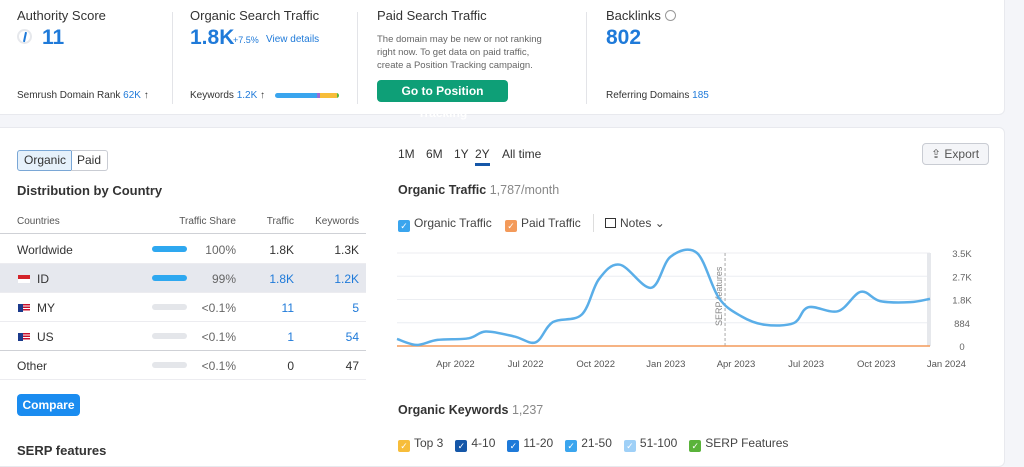 The width and height of the screenshot is (1024, 467). Describe the element at coordinates (658, 443) in the screenshot. I see `keyword-legend-label: 51-100` at that location.